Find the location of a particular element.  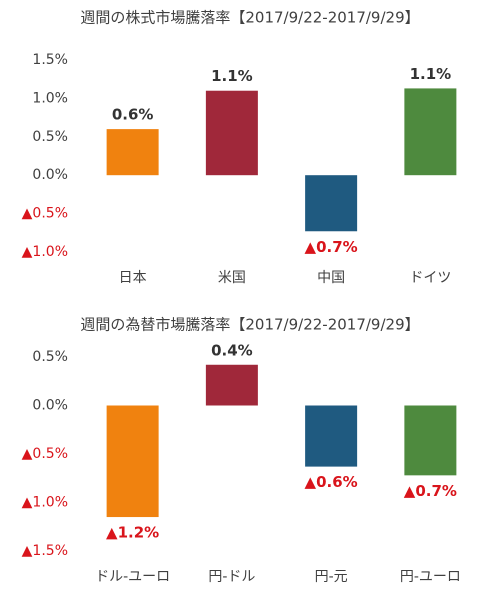

x-tick-label: ドル-ユーロ is located at coordinates (132, 577).